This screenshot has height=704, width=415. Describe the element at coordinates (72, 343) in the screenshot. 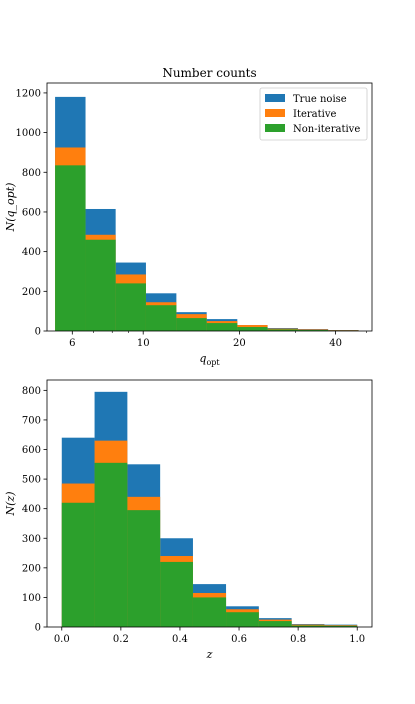

I see `x-tick-label: 6` at that location.